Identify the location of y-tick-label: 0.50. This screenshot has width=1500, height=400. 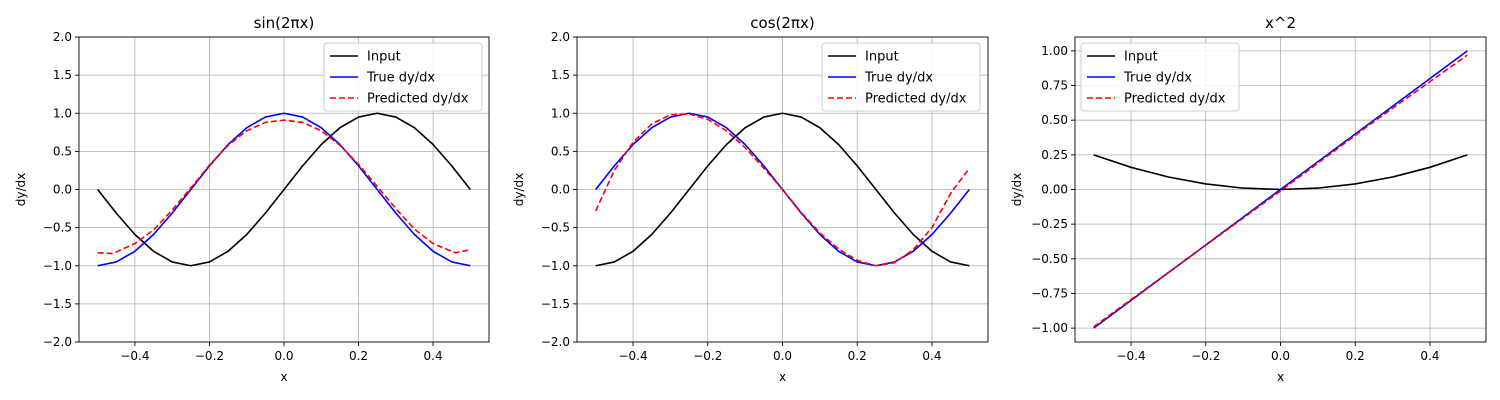
(1054, 120).